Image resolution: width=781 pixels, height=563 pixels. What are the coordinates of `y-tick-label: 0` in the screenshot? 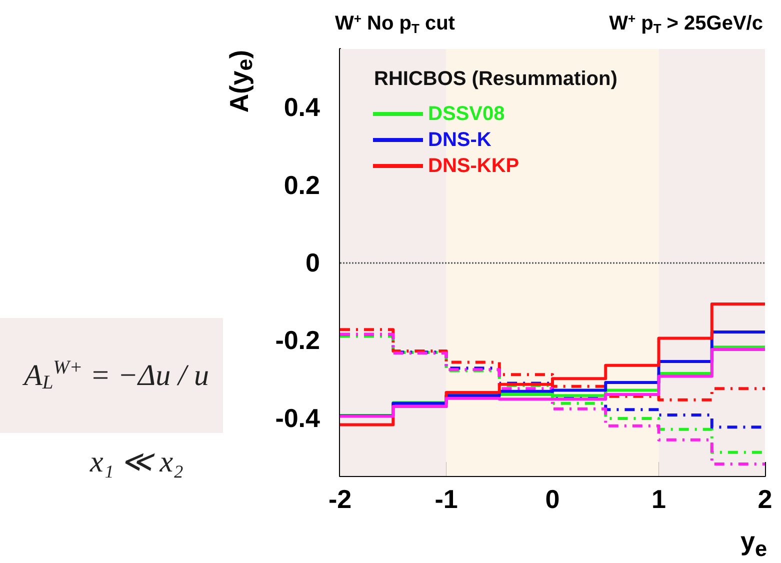 It's located at (313, 263).